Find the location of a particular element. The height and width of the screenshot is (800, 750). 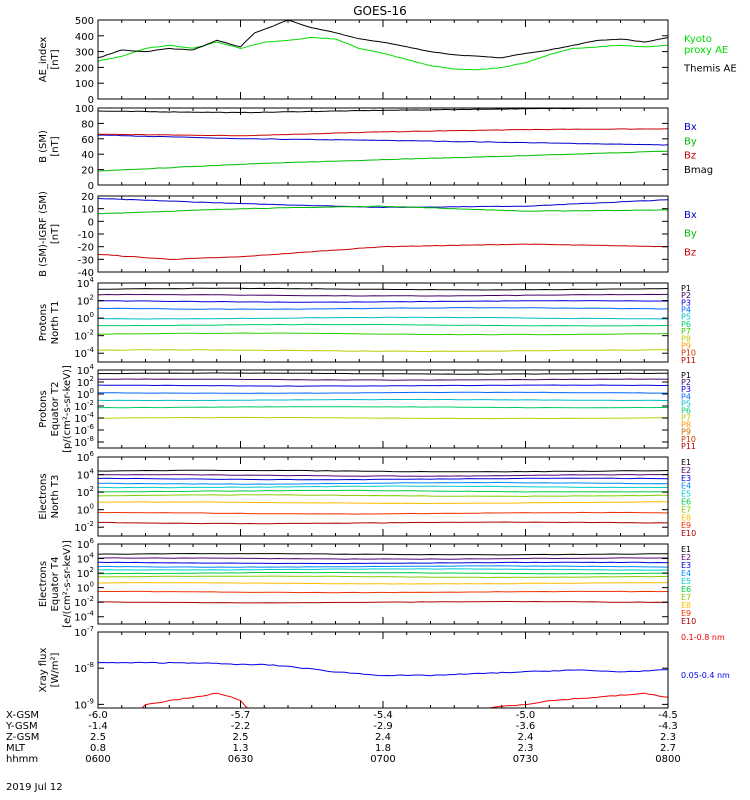

legend-e9: E9 is located at coordinates (686, 525).